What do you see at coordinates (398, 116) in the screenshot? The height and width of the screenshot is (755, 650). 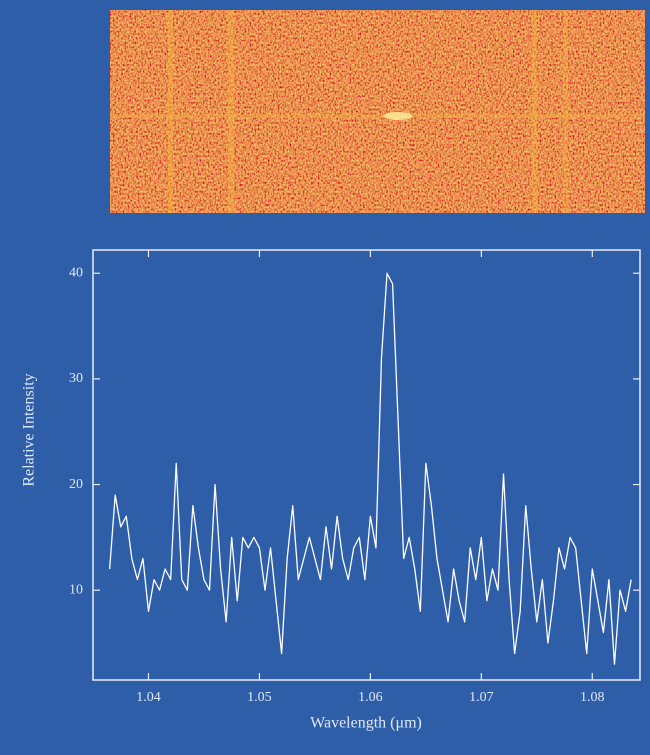 I see `image-line-emission` at bounding box center [398, 116].